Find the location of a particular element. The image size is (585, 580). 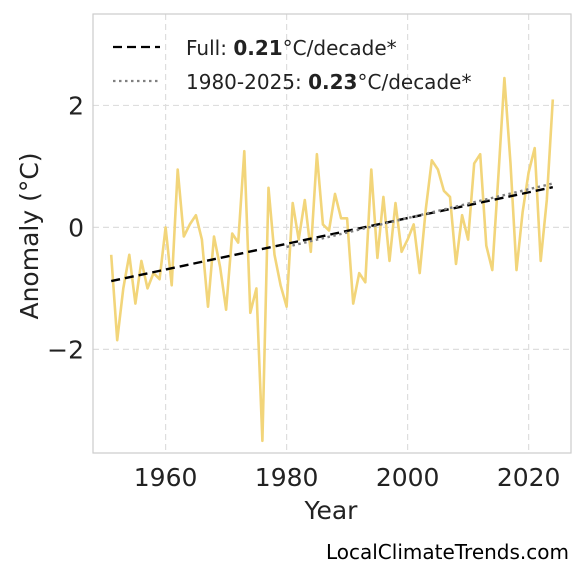

legend-entry-full: Full: 0.21°C/decade* is located at coordinates (291, 48).